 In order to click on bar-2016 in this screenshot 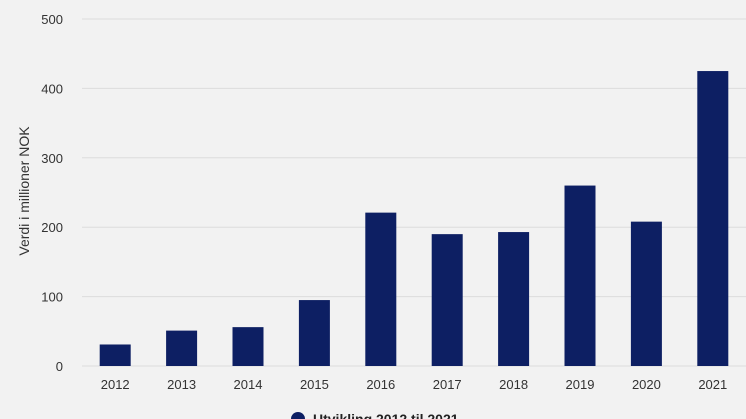, I will do `click(381, 289)`.